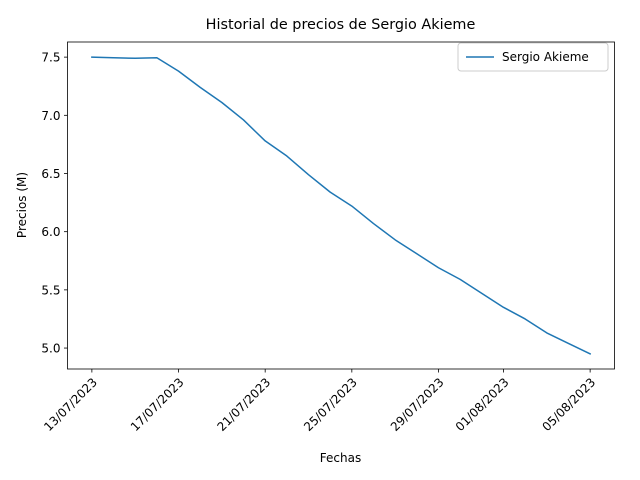 The height and width of the screenshot is (480, 640). I want to click on y-tick-label: 5.0, so click(50, 349).